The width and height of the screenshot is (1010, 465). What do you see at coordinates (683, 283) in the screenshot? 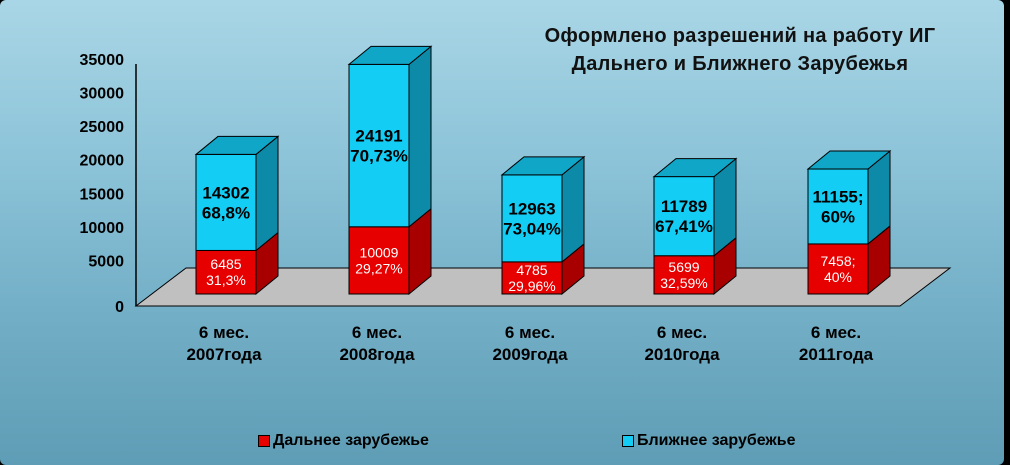
I see `data-label: 32,59%` at bounding box center [683, 283].